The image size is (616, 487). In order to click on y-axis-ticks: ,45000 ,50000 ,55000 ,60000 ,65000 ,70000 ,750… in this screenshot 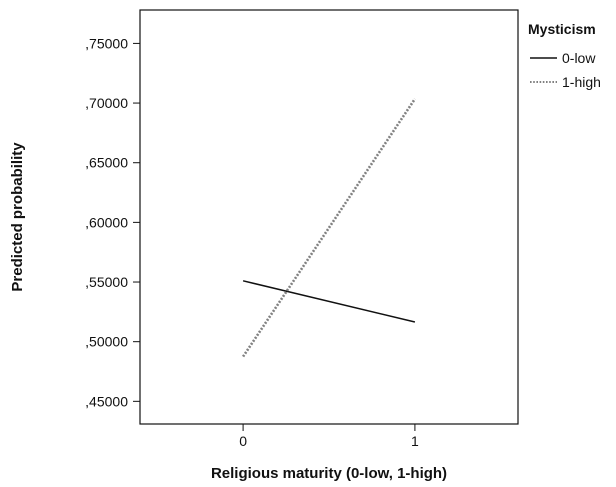, I will do `click(112, 222)`.